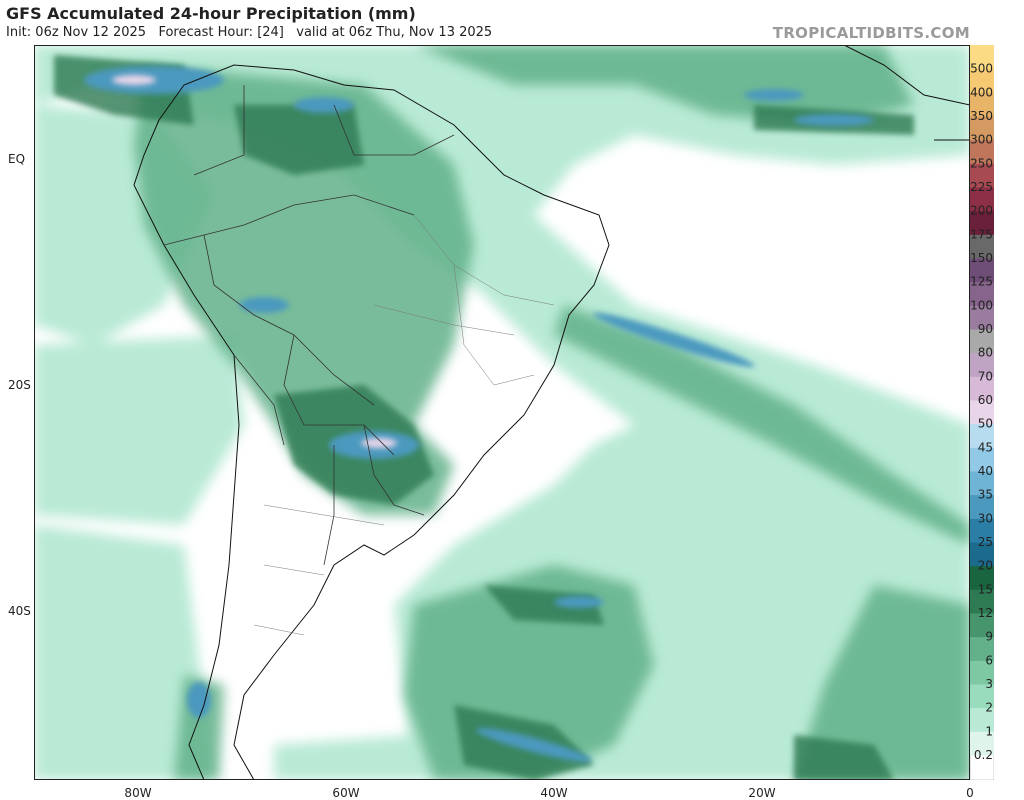  I want to click on colorbar-label-45: 45, so click(985, 447).